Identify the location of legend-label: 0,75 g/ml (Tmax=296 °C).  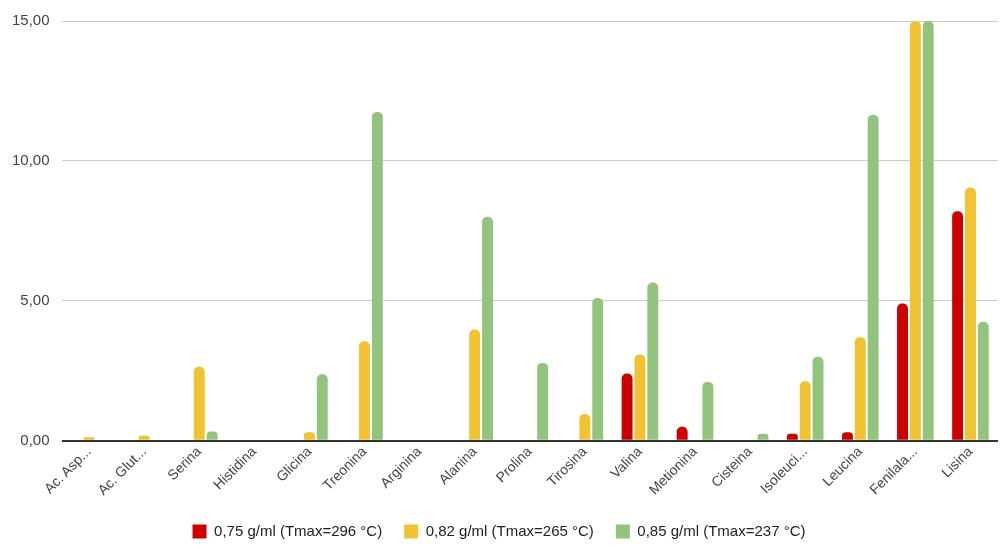
(298, 530).